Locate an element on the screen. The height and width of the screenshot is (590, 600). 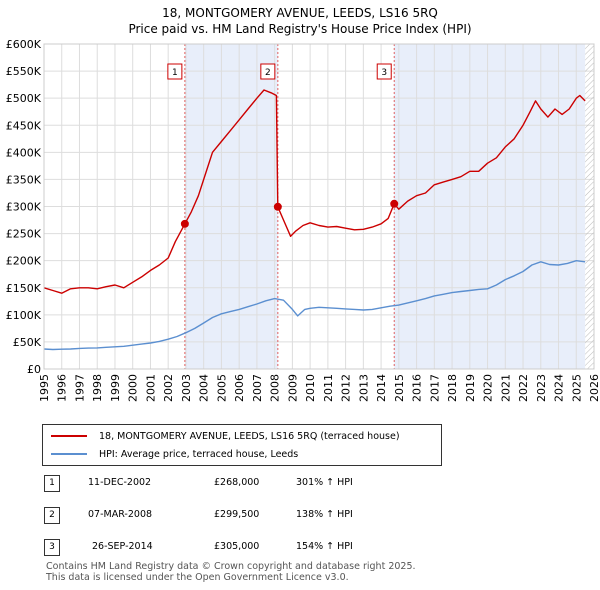
y-tick-label: £400K is located at coordinates (24, 152).